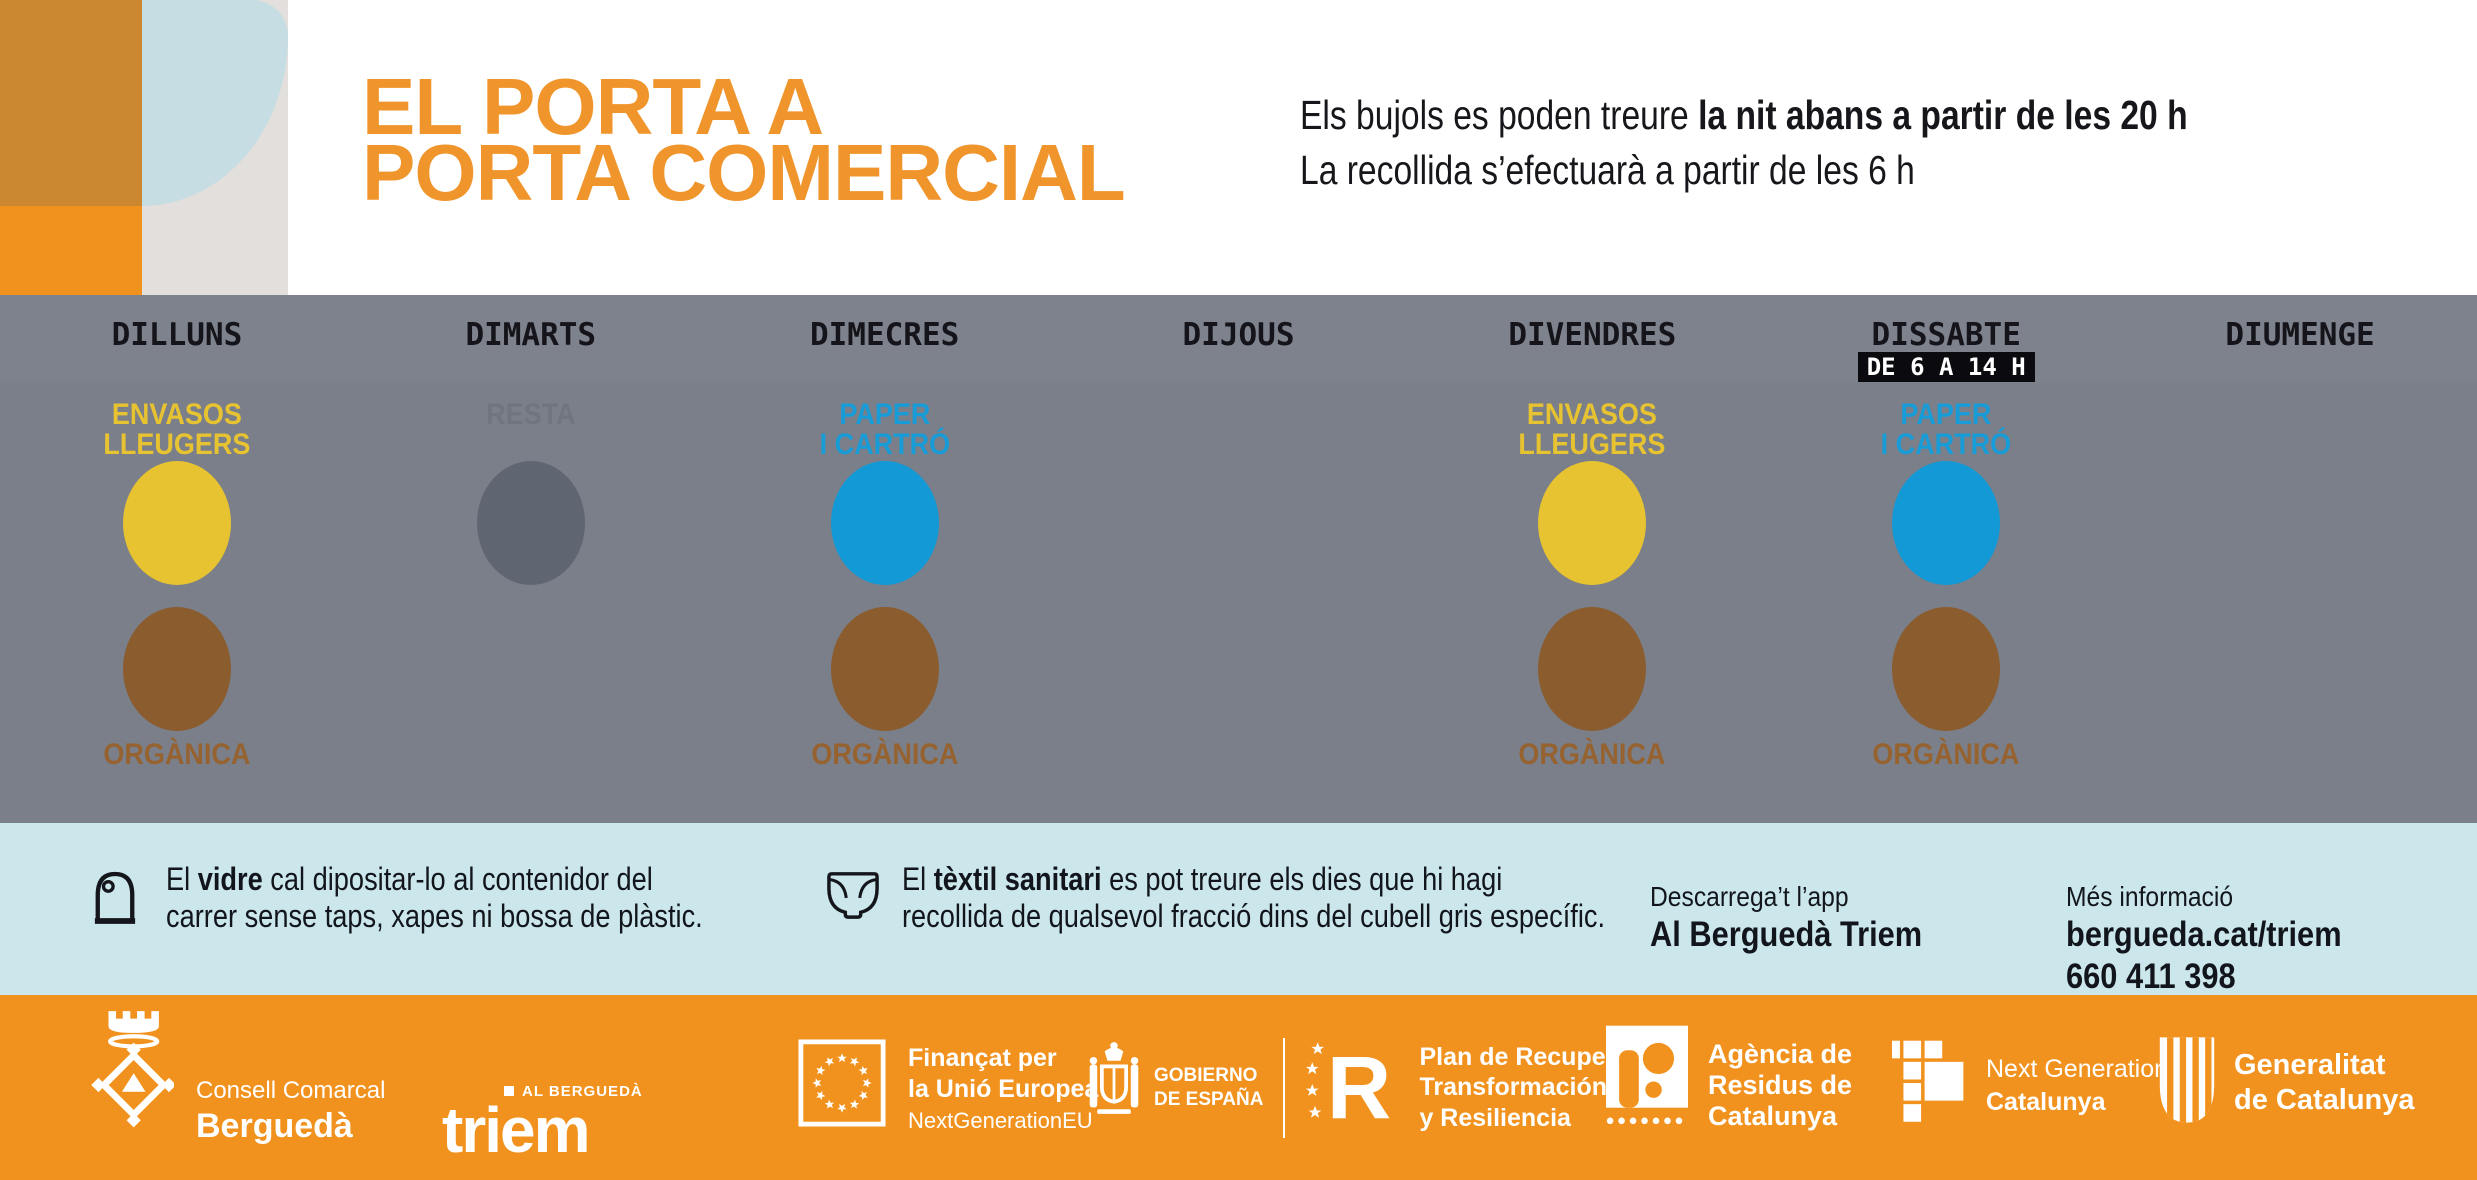  What do you see at coordinates (516, 1130) in the screenshot?
I see `triem-wordmark: triem` at bounding box center [516, 1130].